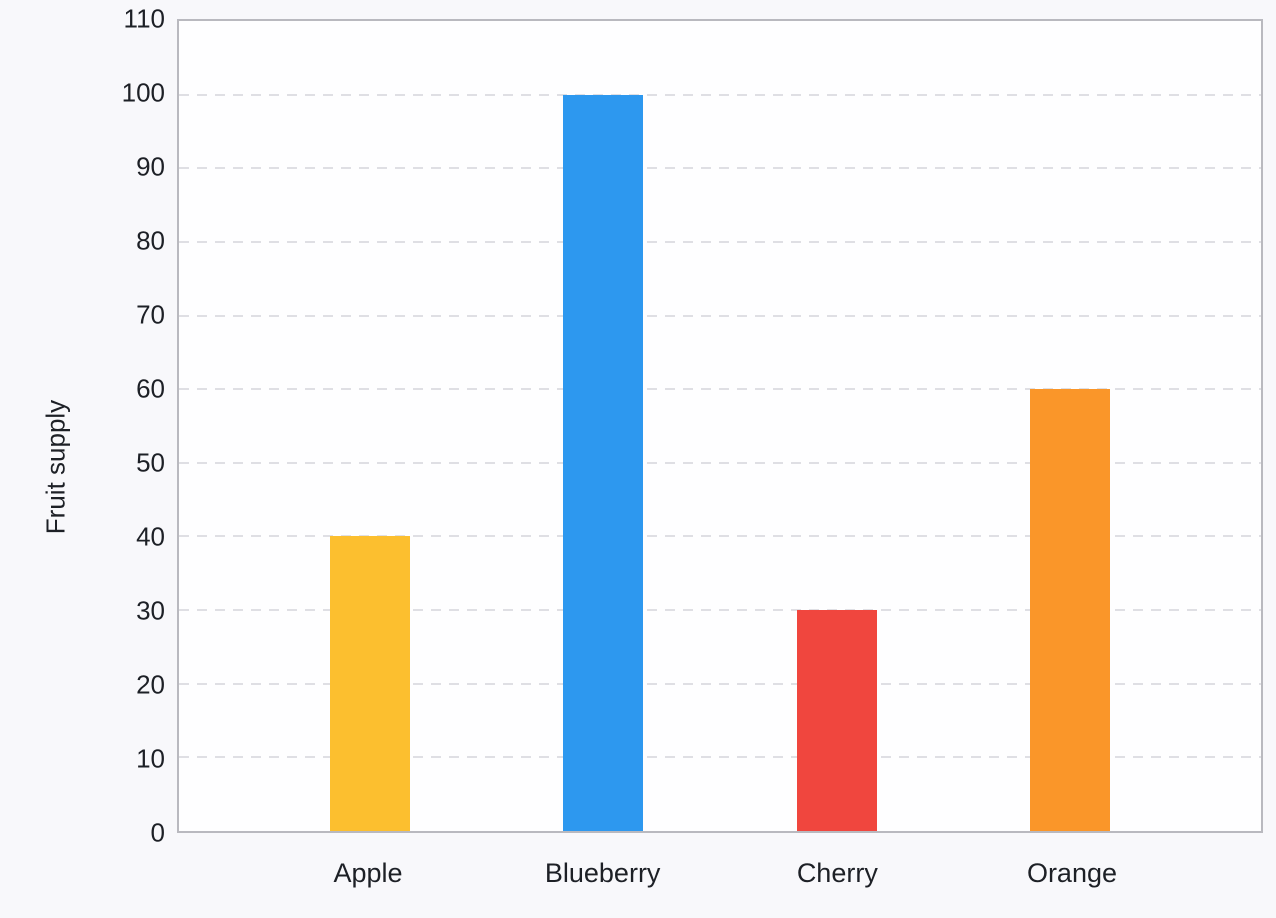 Image resolution: width=1276 pixels, height=918 pixels. Describe the element at coordinates (157, 832) in the screenshot. I see `y-tick-label-0: 0` at that location.